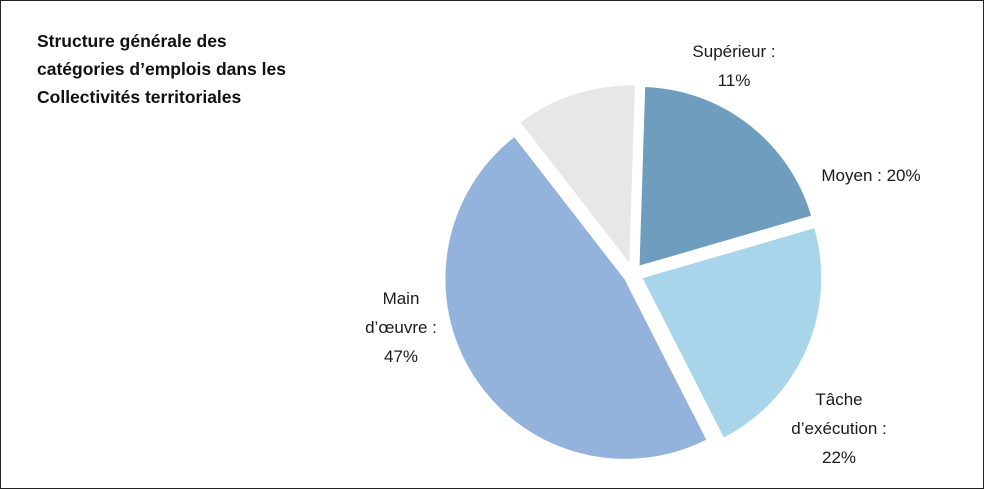  What do you see at coordinates (734, 80) in the screenshot?
I see `label-superieur-line-2: 11%` at bounding box center [734, 80].